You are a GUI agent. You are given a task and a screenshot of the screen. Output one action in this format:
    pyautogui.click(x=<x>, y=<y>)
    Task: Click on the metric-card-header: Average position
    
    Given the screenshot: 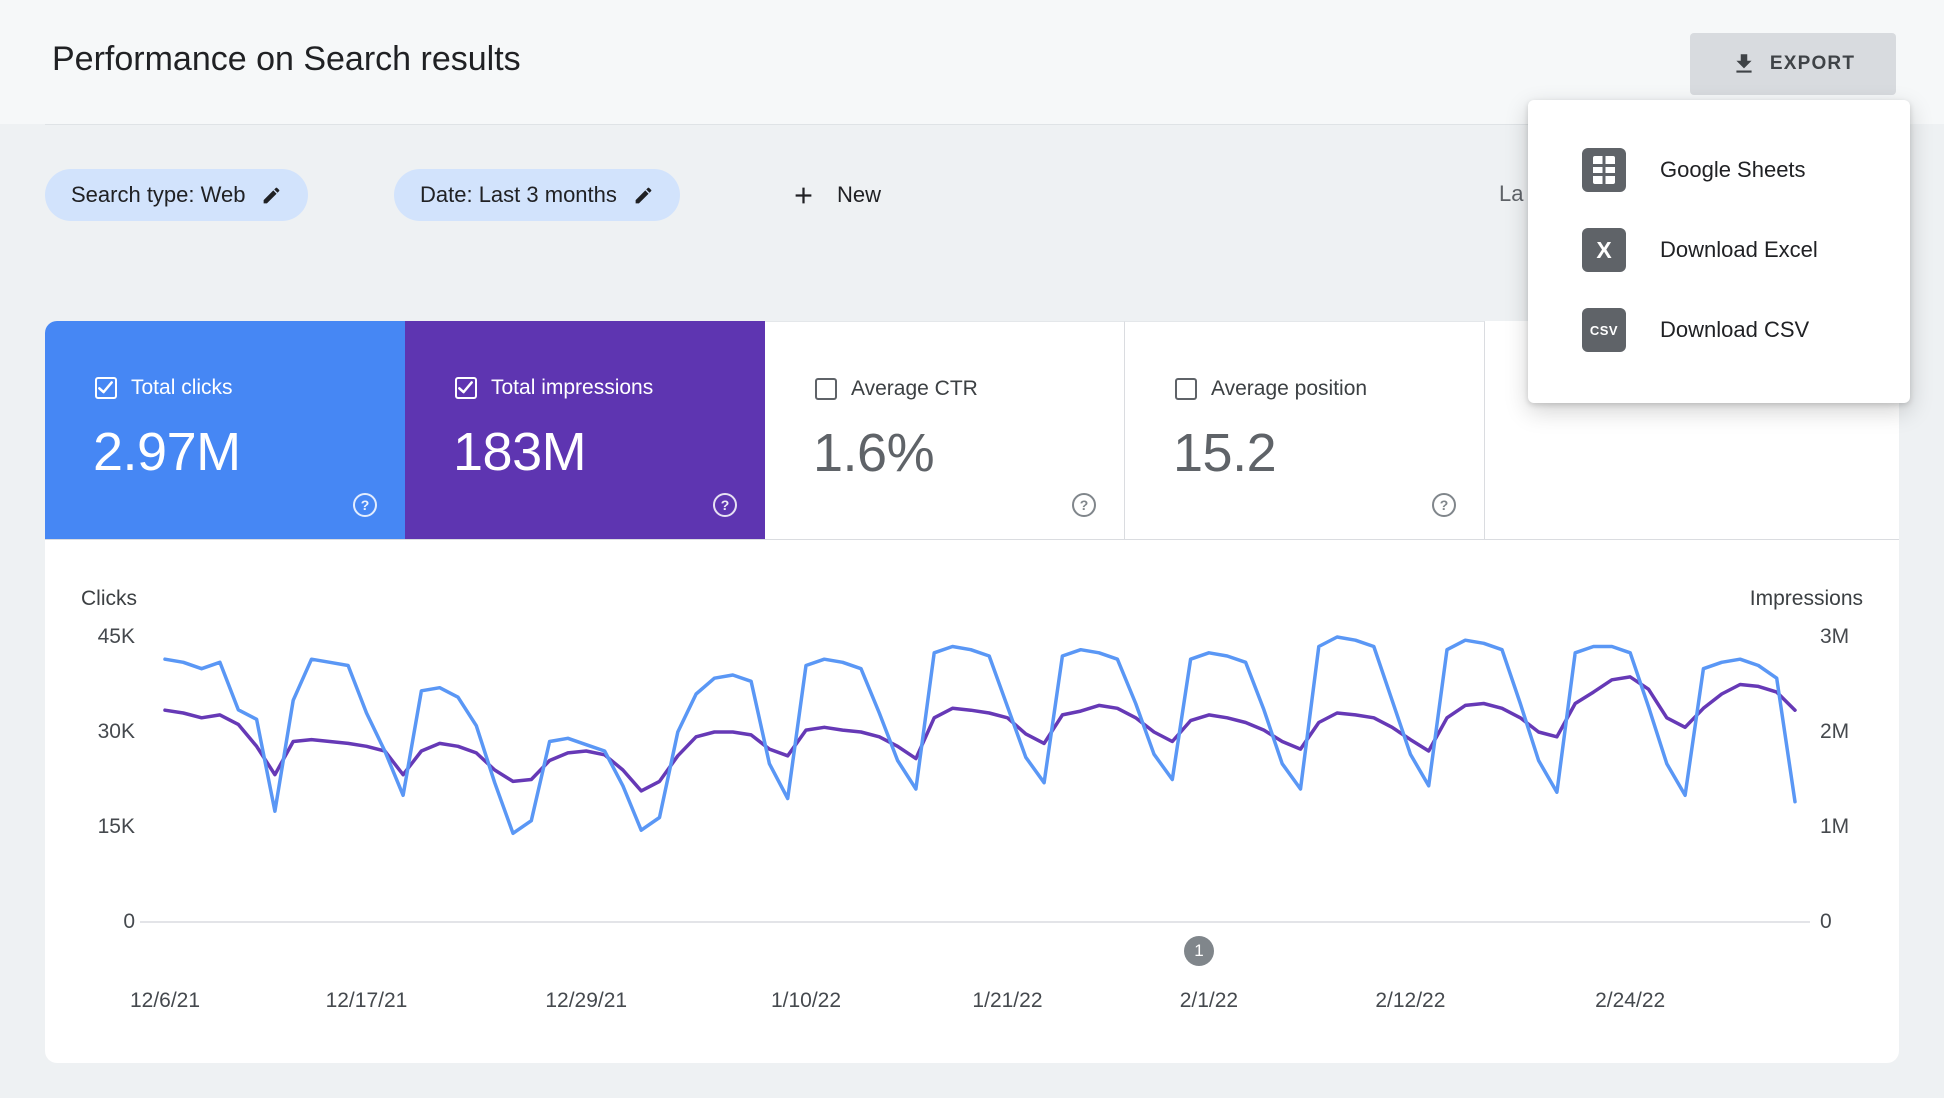 What is the action you would take?
    pyautogui.click(x=1271, y=389)
    